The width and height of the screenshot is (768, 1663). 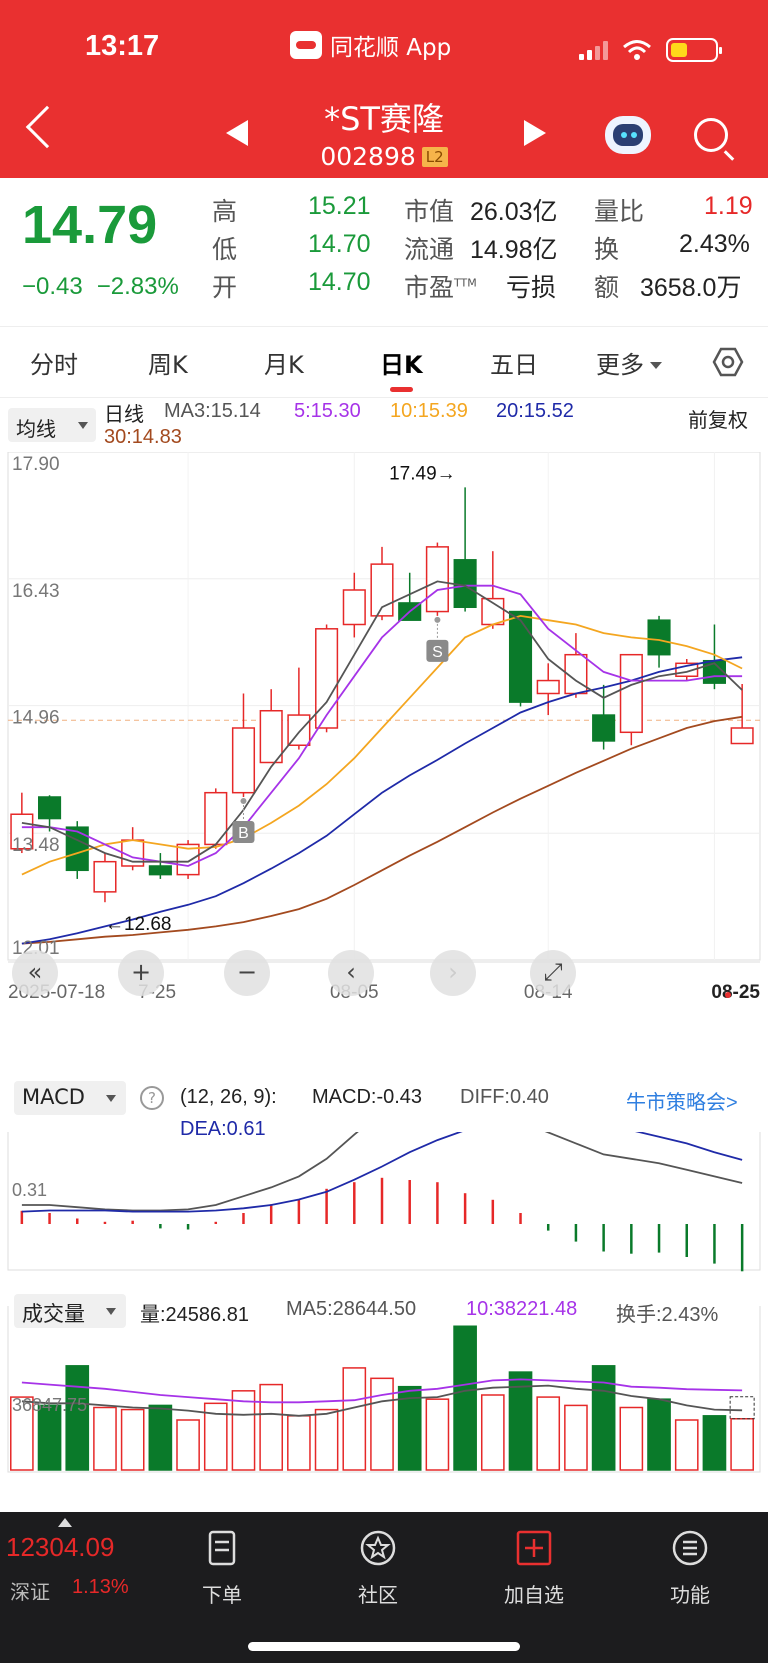 What do you see at coordinates (531, 287) in the screenshot?
I see `pe-value: 亏损` at bounding box center [531, 287].